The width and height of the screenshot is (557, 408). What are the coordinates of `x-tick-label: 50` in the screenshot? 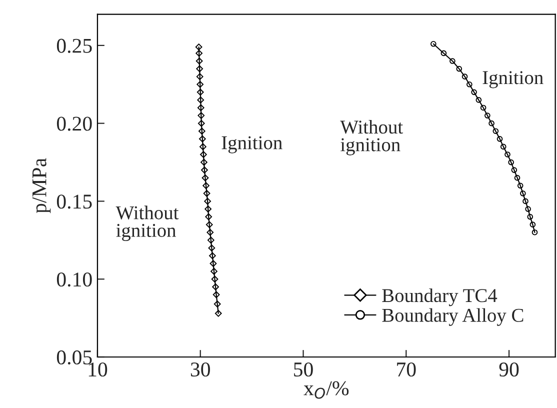 It's located at (303, 369).